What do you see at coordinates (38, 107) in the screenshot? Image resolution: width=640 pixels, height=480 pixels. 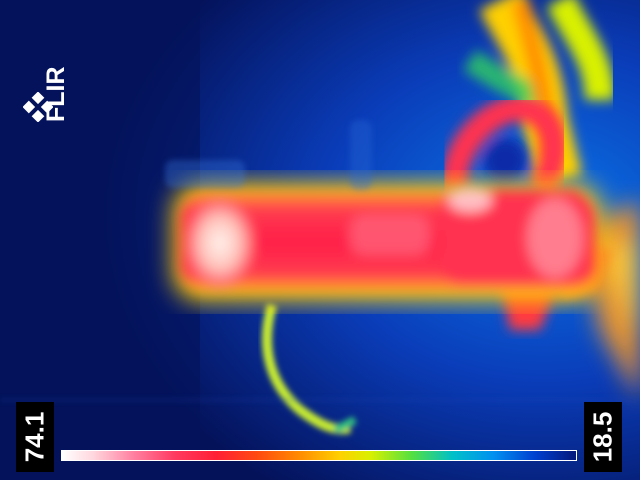 I see `flir-logo-icon` at bounding box center [38, 107].